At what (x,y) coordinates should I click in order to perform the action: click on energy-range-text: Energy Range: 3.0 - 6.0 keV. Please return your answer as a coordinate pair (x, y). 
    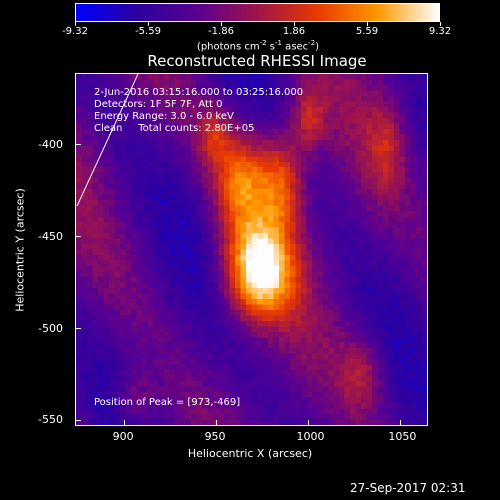
    Looking at the image, I should click on (164, 116).